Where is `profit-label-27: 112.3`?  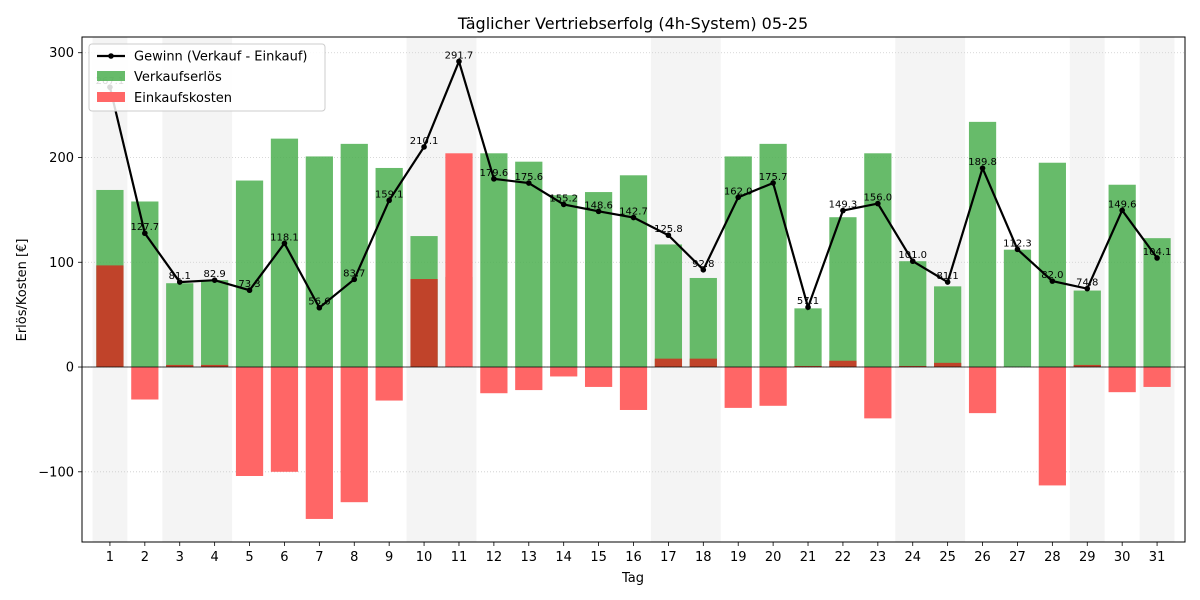 profit-label-27: 112.3 is located at coordinates (1017, 243).